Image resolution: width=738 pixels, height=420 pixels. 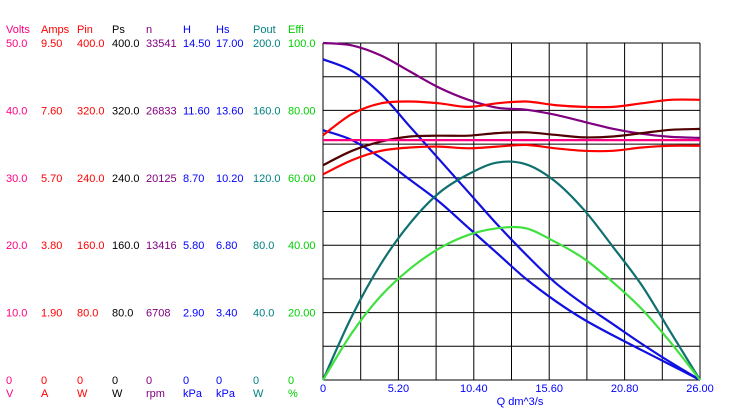 What do you see at coordinates (296, 30) in the screenshot?
I see `axis-title-effi: Effi` at bounding box center [296, 30].